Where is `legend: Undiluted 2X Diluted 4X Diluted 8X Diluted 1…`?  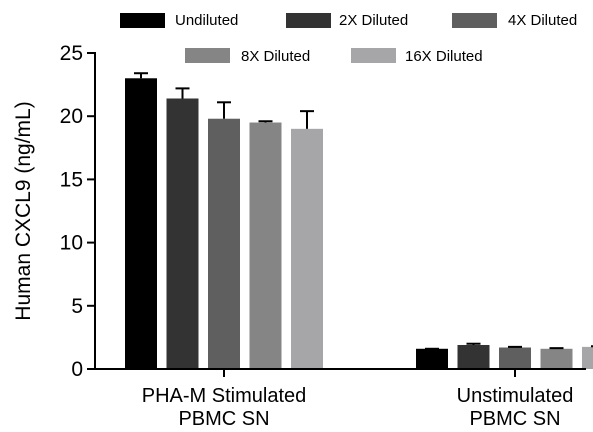
legend: Undiluted 2X Diluted 4X Diluted 8X Diluted 1… is located at coordinates (348, 38).